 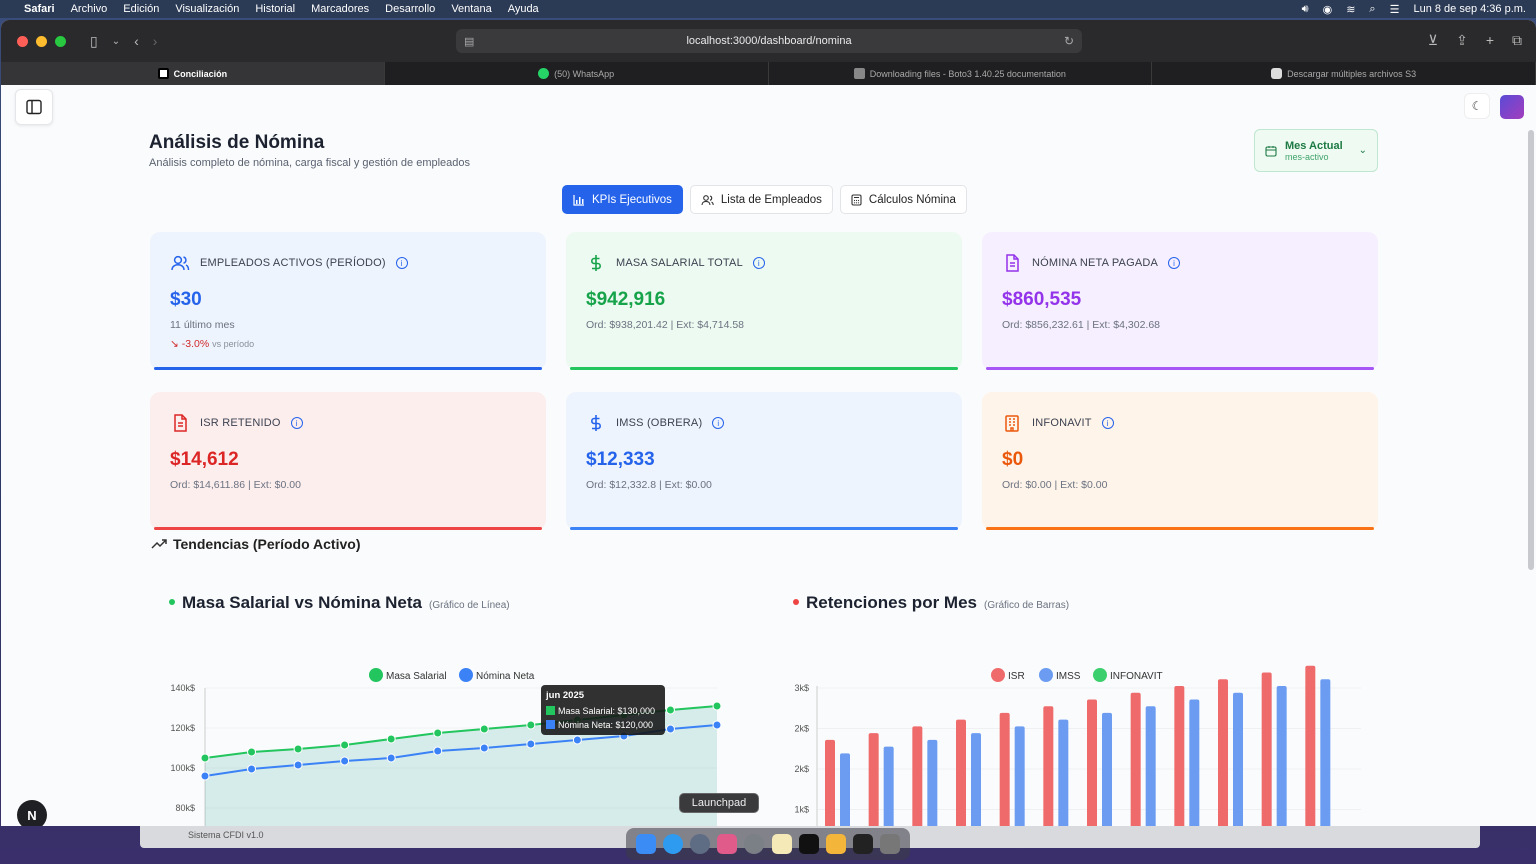 What do you see at coordinates (1372, 8) in the screenshot?
I see `spotlight-icon: ⌕` at bounding box center [1372, 8].